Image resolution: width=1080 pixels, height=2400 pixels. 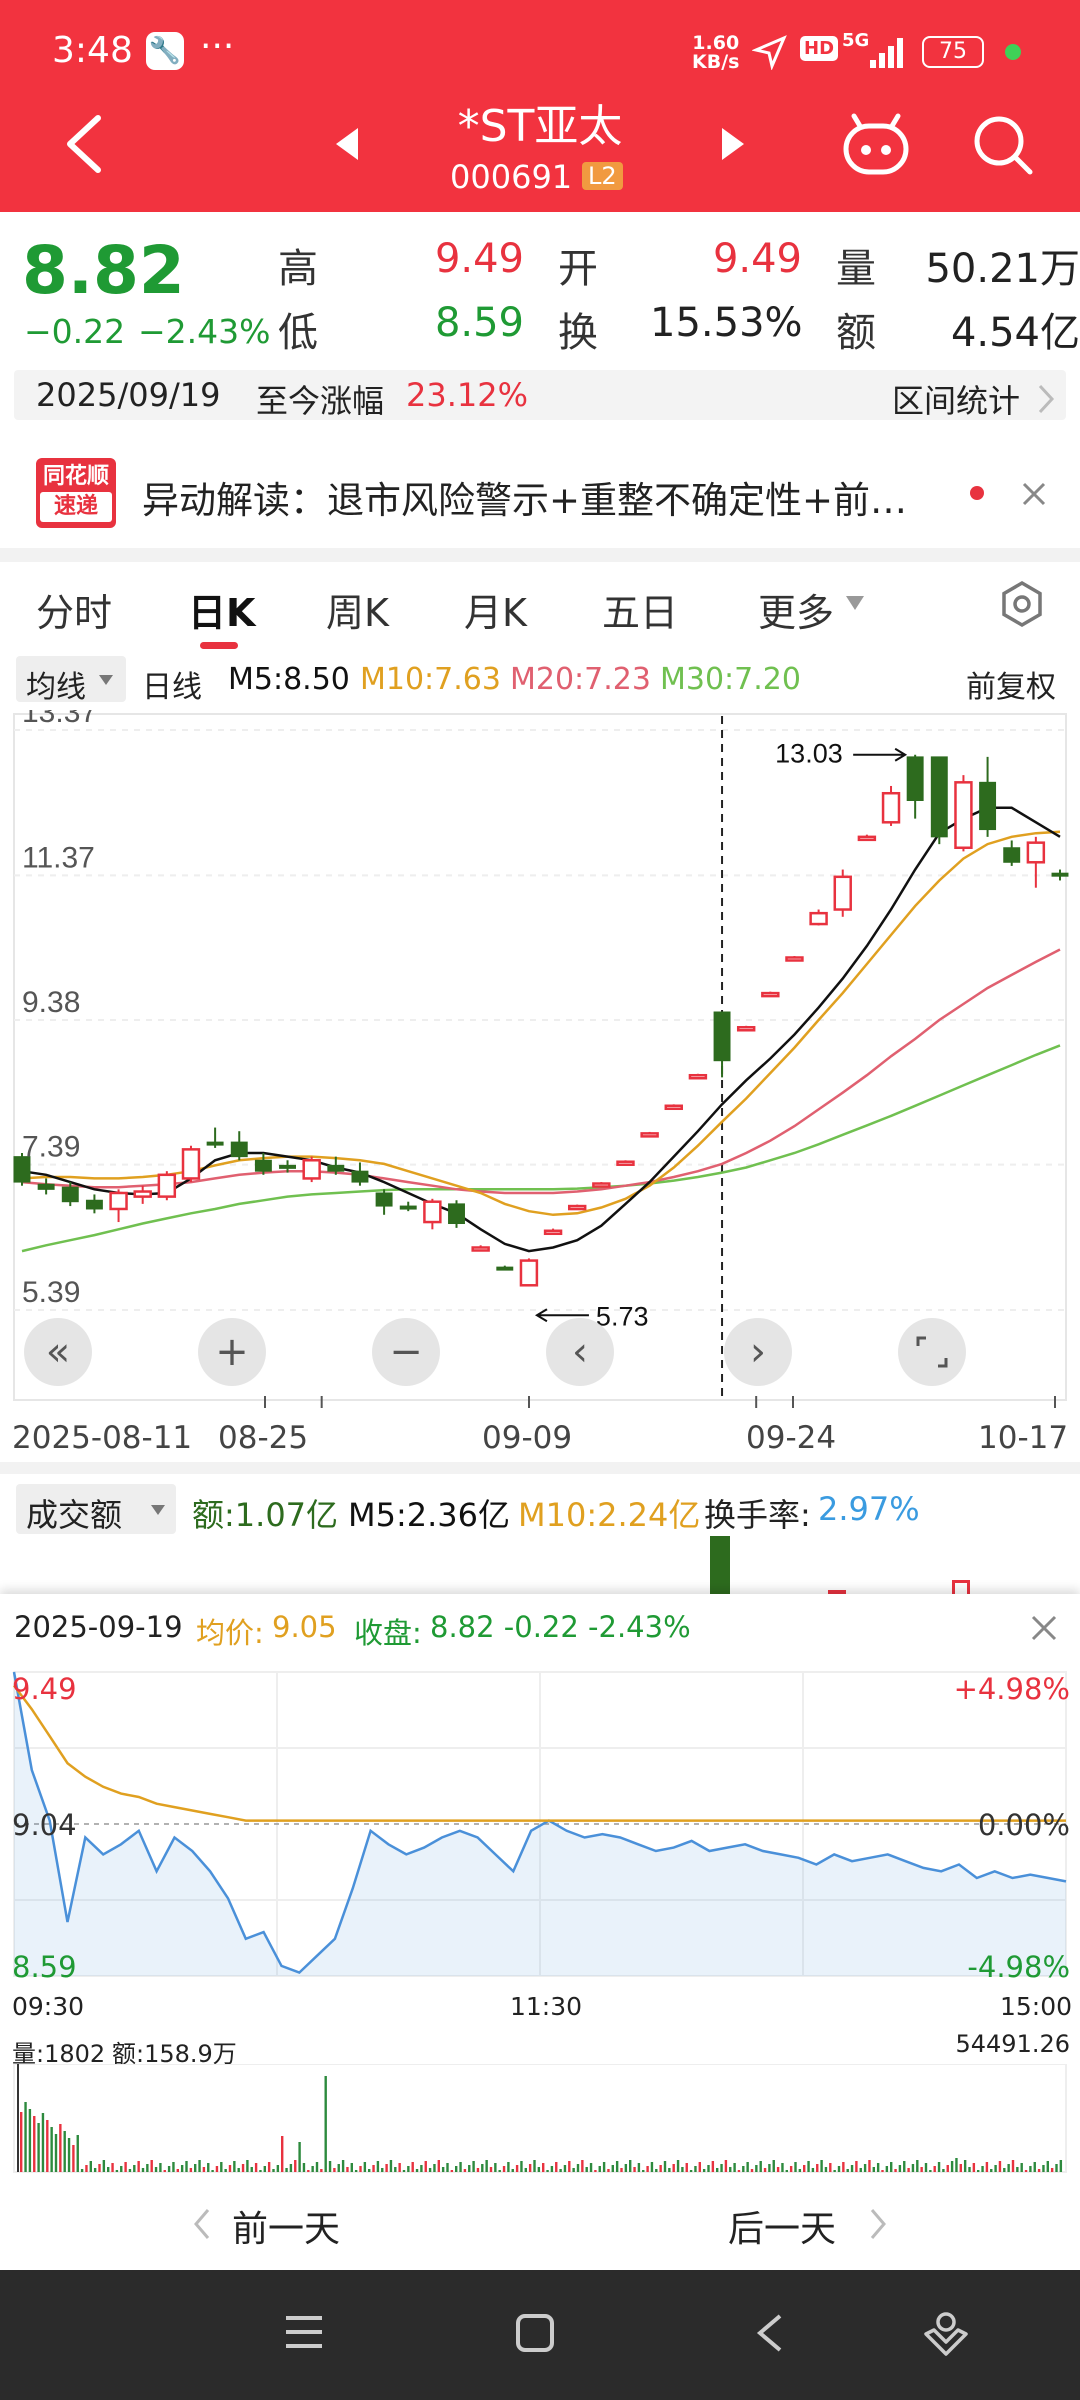 What do you see at coordinates (757, 259) in the screenshot?
I see `open-value: 9.49` at bounding box center [757, 259].